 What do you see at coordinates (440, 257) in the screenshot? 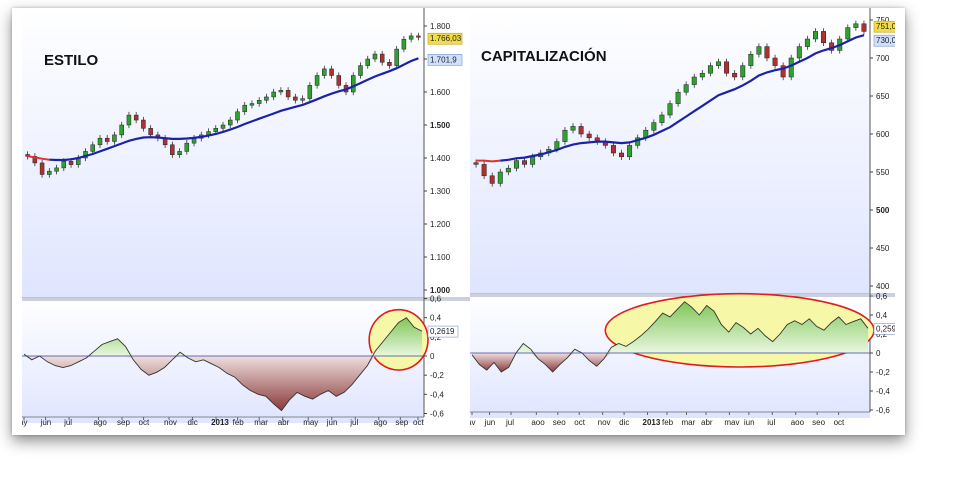
I see `y-tick-label: 1.100` at bounding box center [440, 257].